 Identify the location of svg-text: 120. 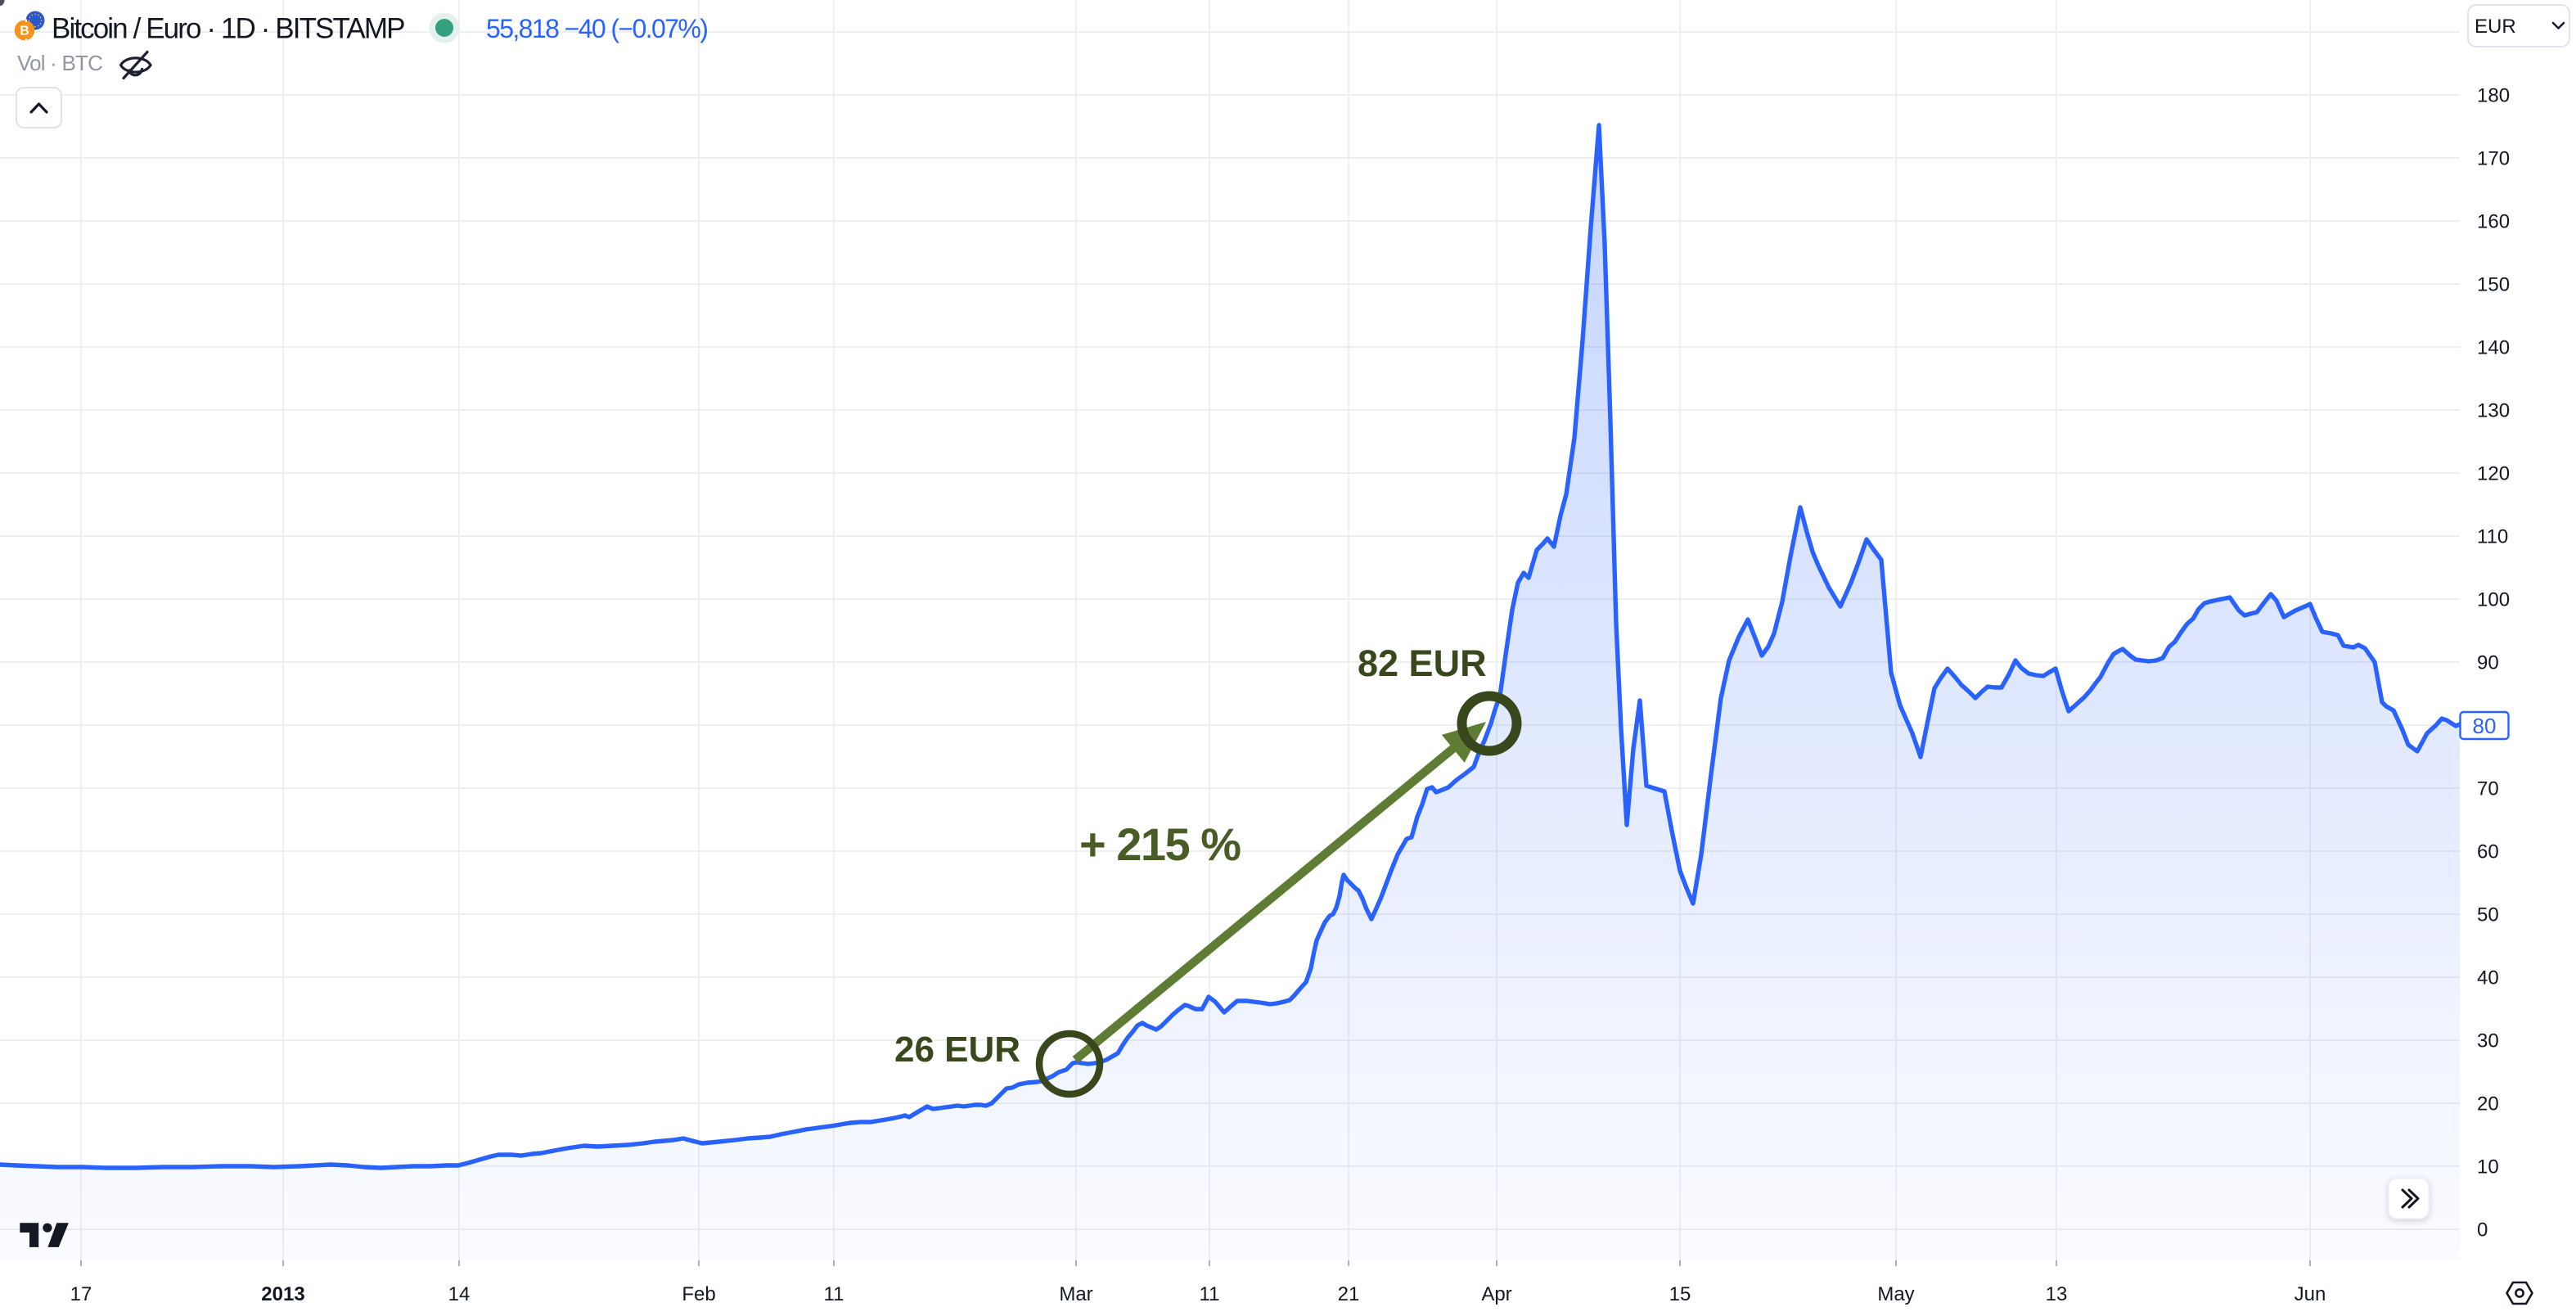
(2493, 474).